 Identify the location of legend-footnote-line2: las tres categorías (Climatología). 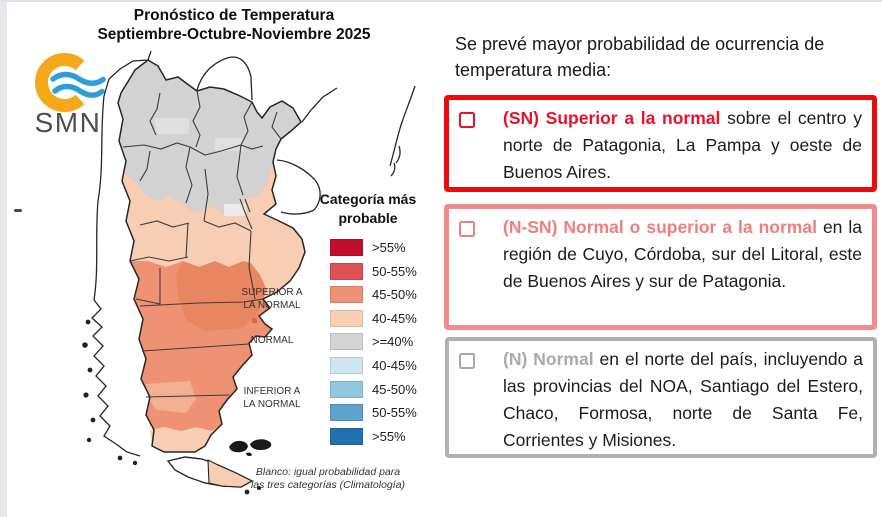
(328, 485).